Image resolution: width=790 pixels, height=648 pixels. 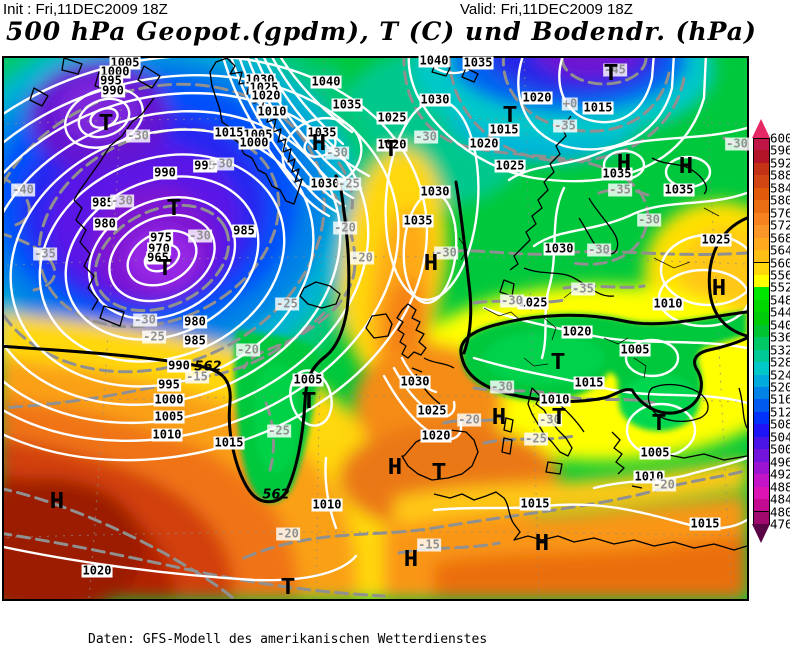 I want to click on colorbar-tick-label: 556, so click(x=780, y=275).